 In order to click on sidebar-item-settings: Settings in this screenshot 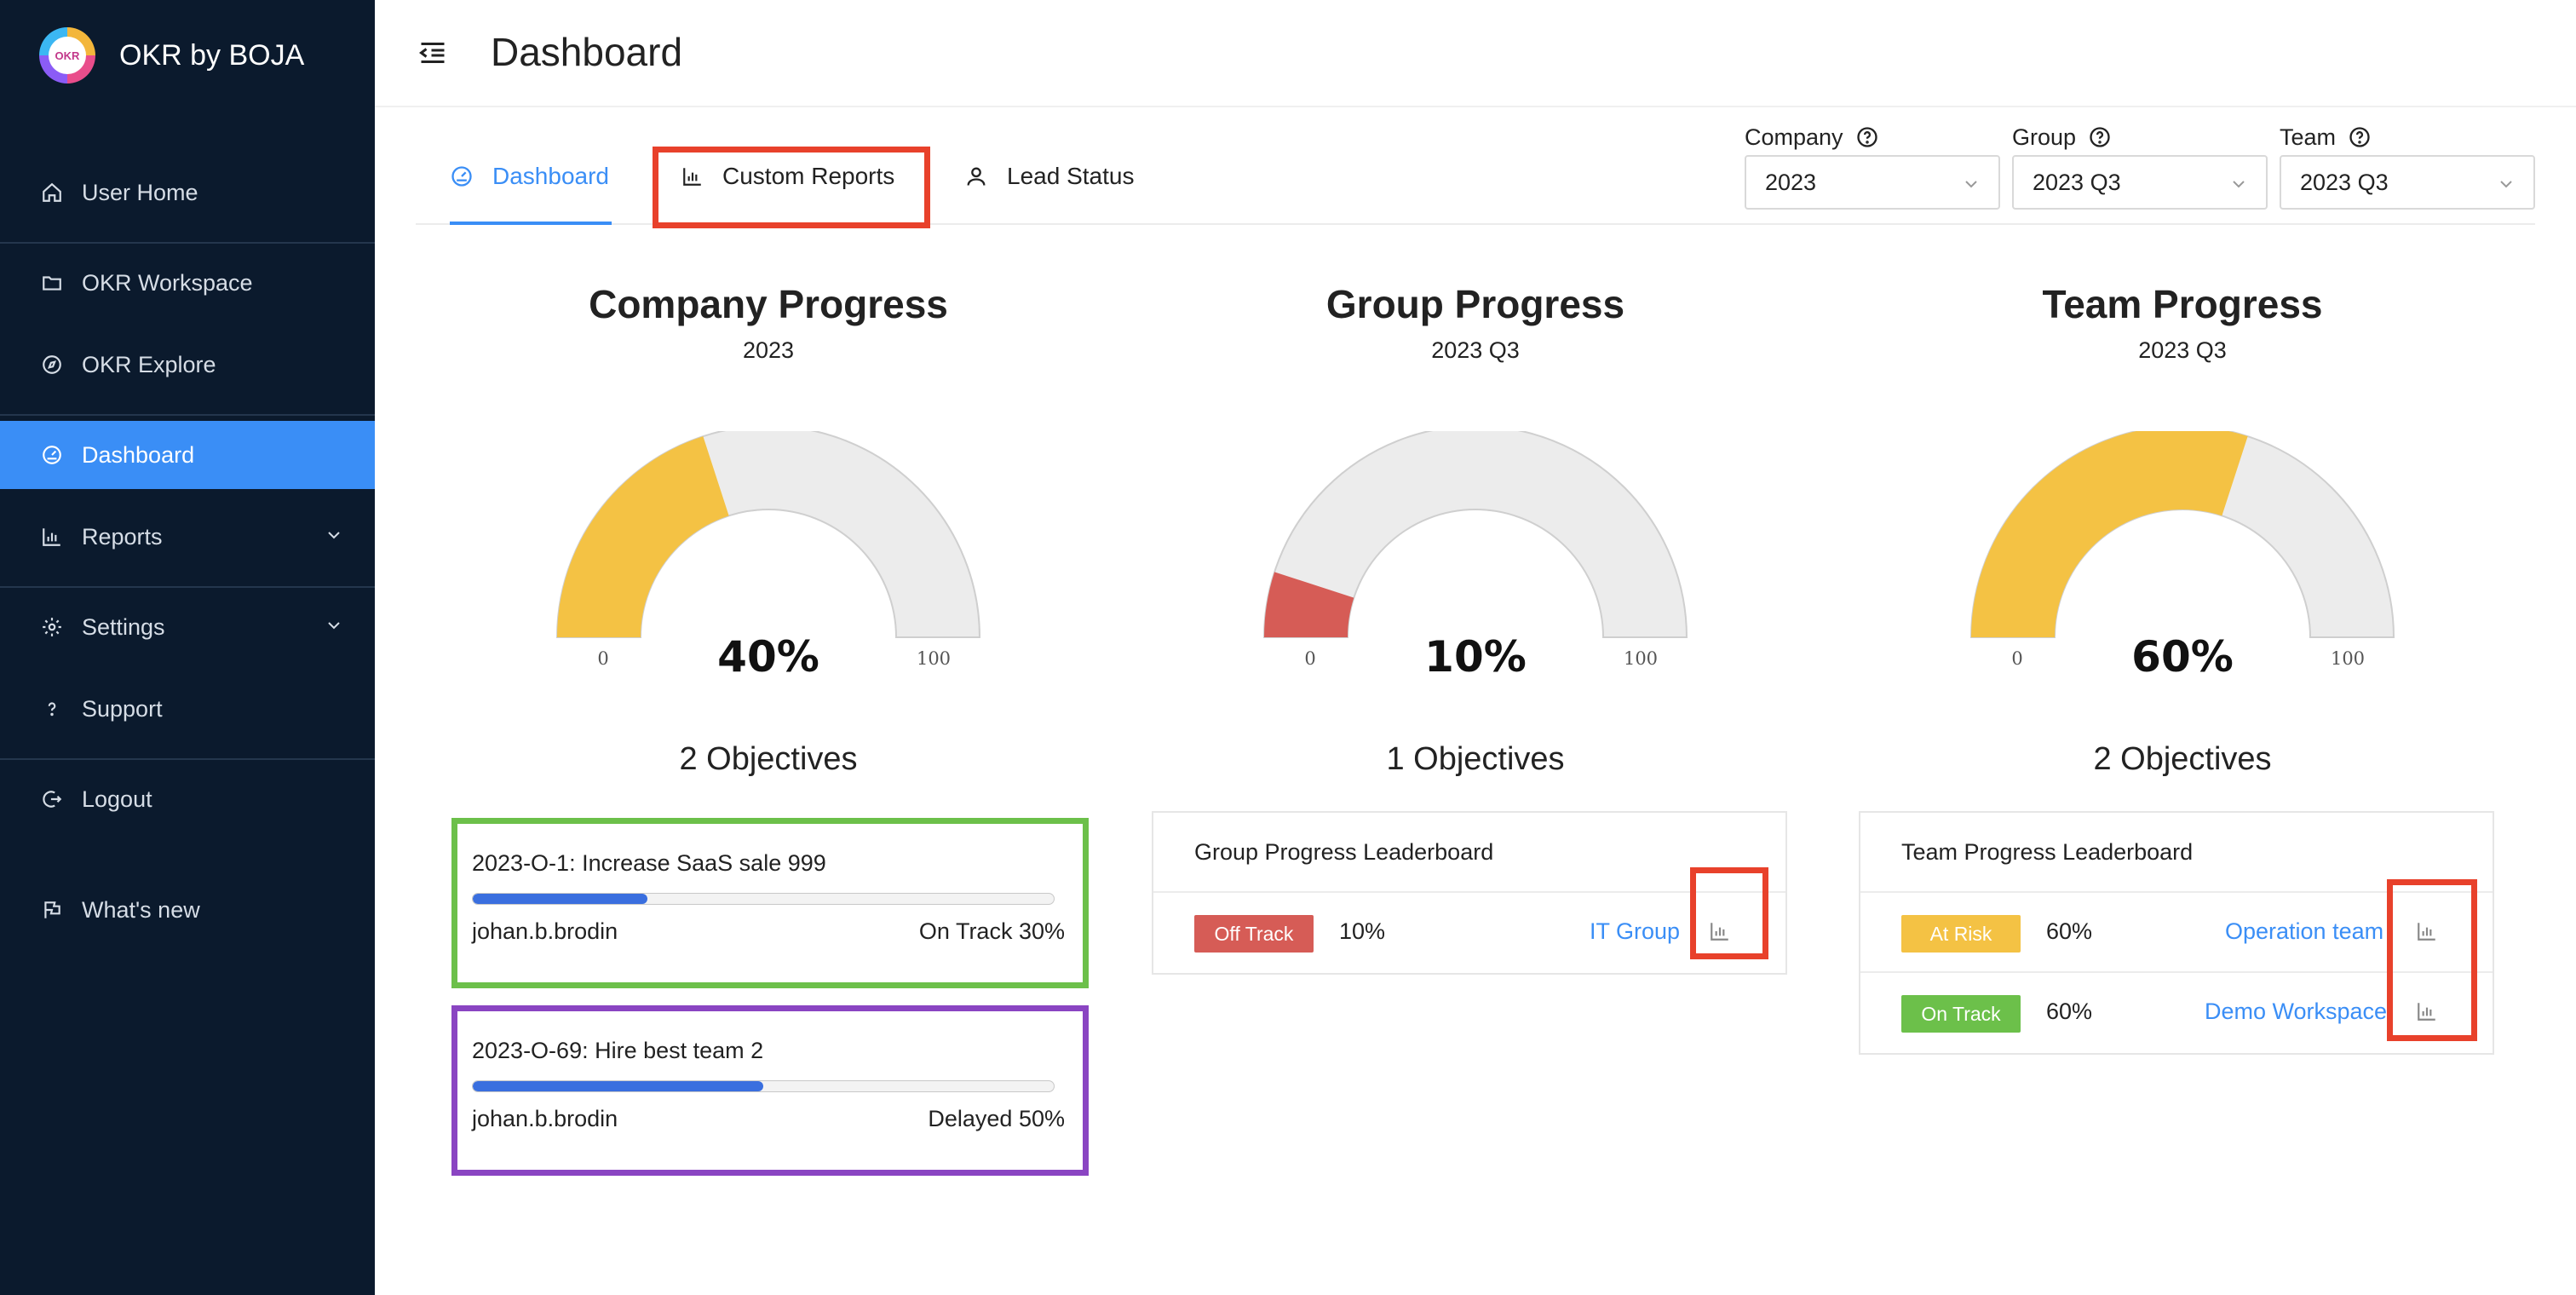, I will do `click(188, 627)`.